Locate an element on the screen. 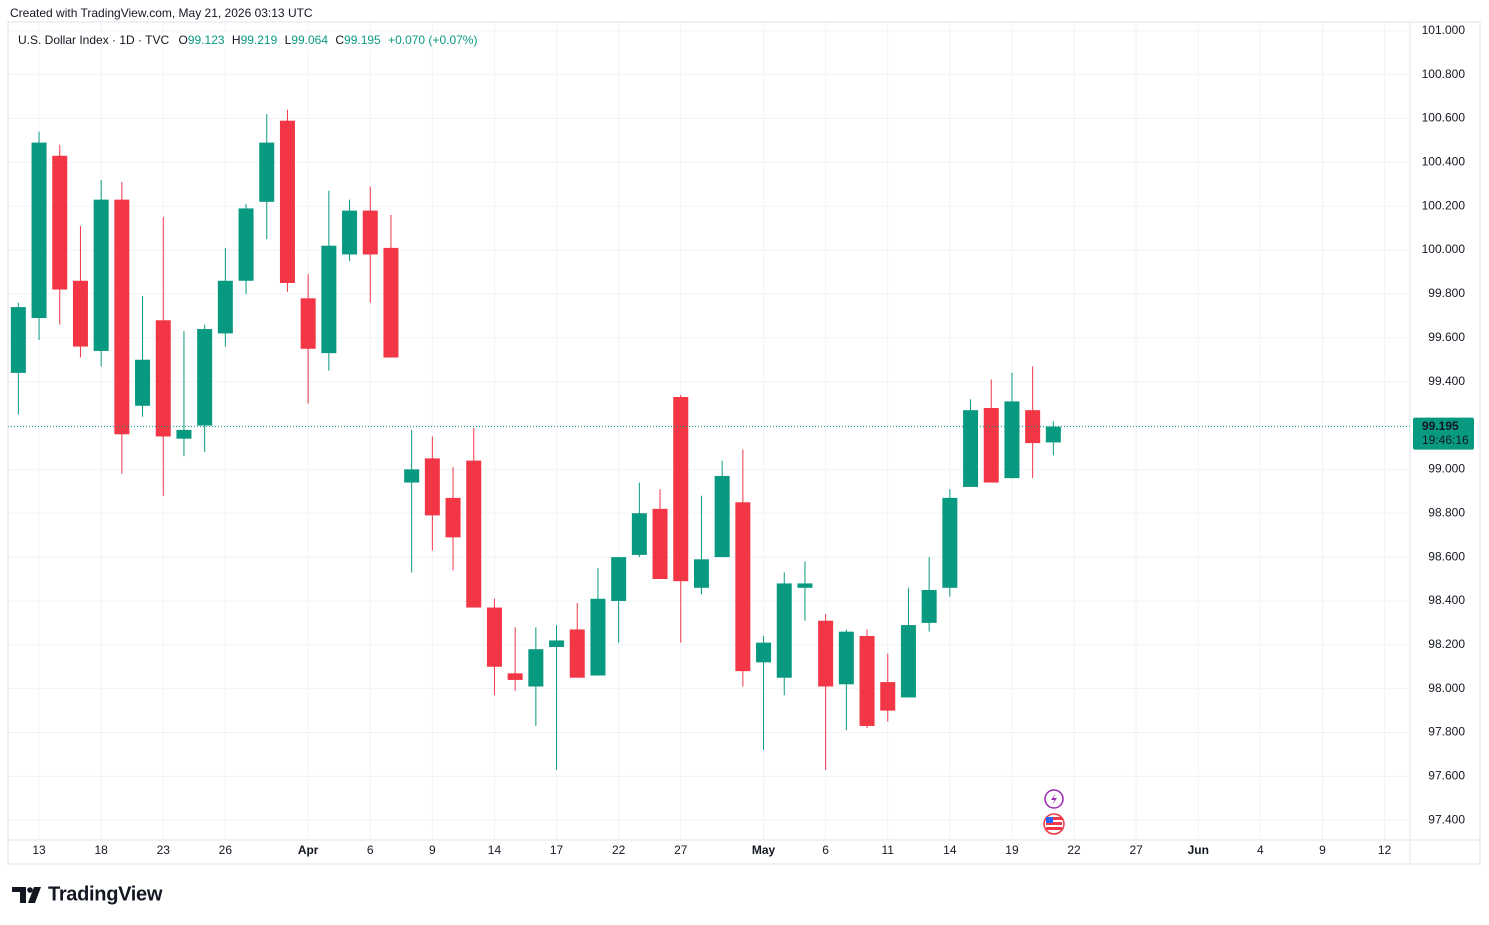  ohlc-key: O is located at coordinates (183, 40).